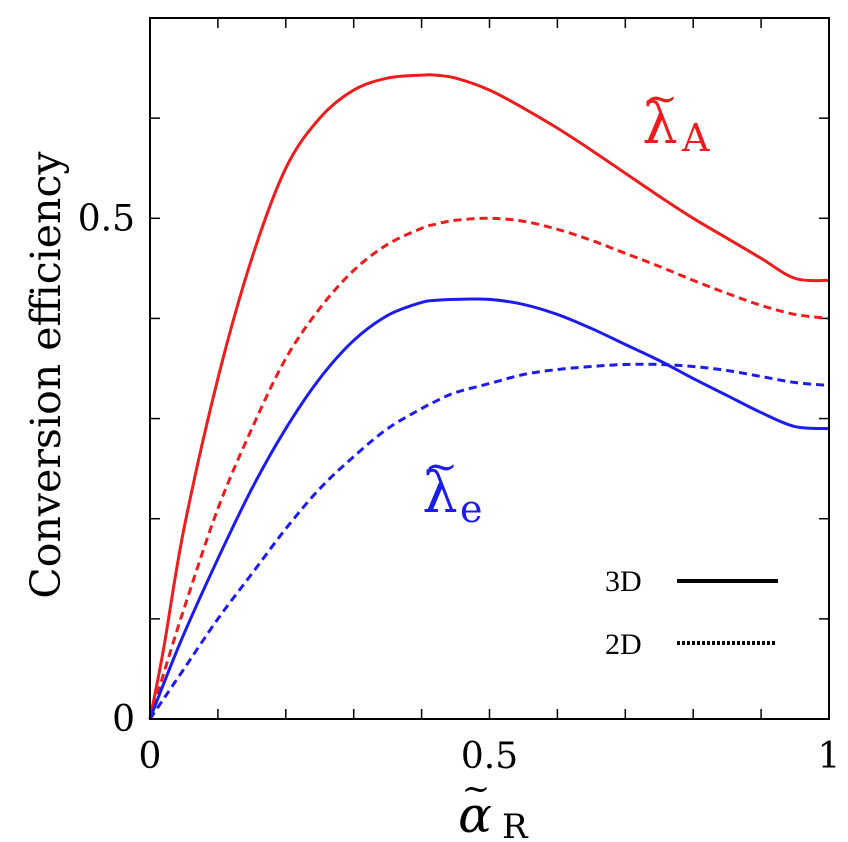 The height and width of the screenshot is (842, 848). I want to click on x-axis-title-accent: ~, so click(476, 789).